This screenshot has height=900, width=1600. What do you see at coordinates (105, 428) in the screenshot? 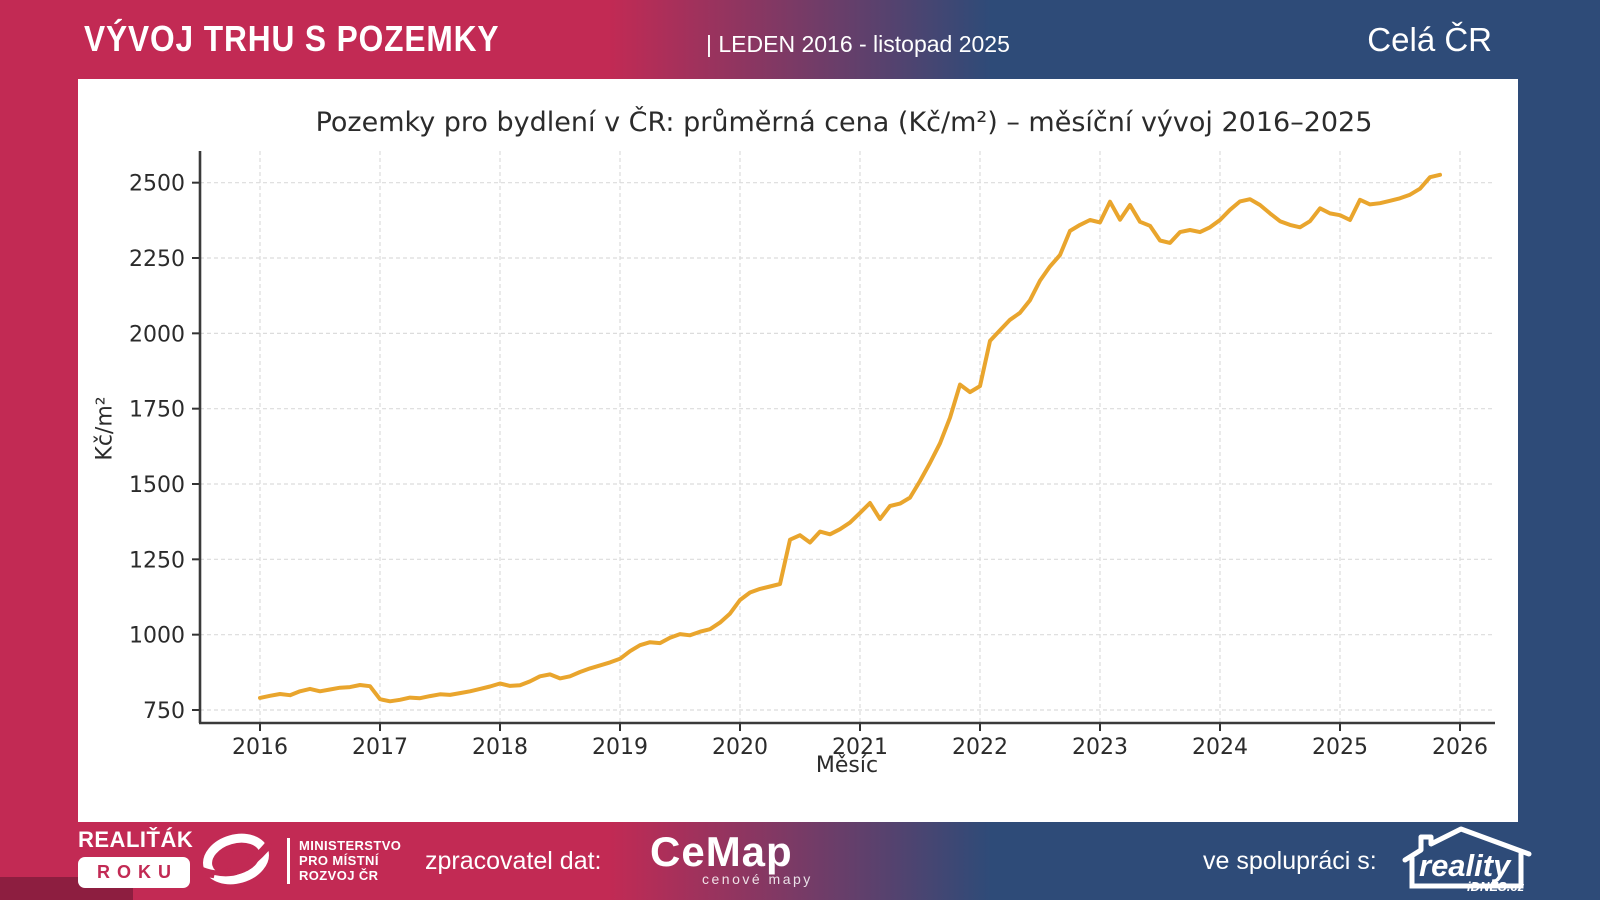
I see `y-axis-label: Kč/m²` at bounding box center [105, 428].